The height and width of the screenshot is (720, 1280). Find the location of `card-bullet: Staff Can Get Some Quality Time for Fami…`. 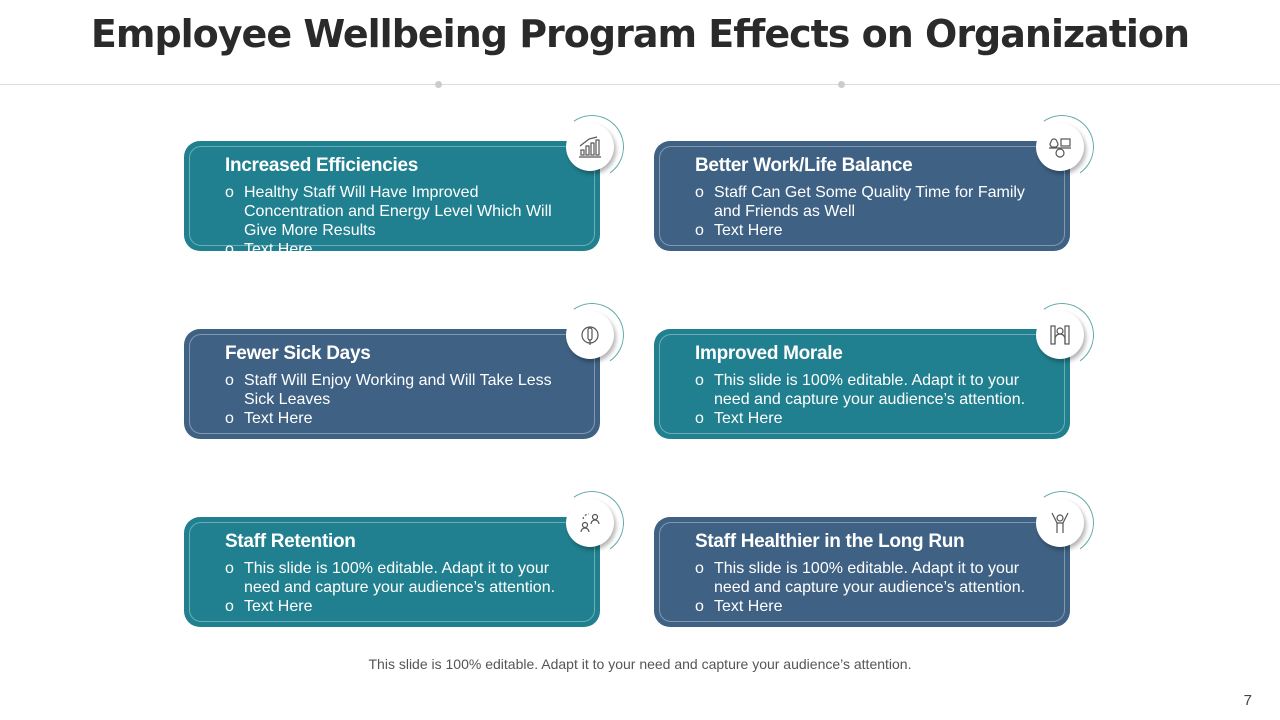

card-bullet: Staff Can Get Some Quality Time for Fami… is located at coordinates (873, 202).